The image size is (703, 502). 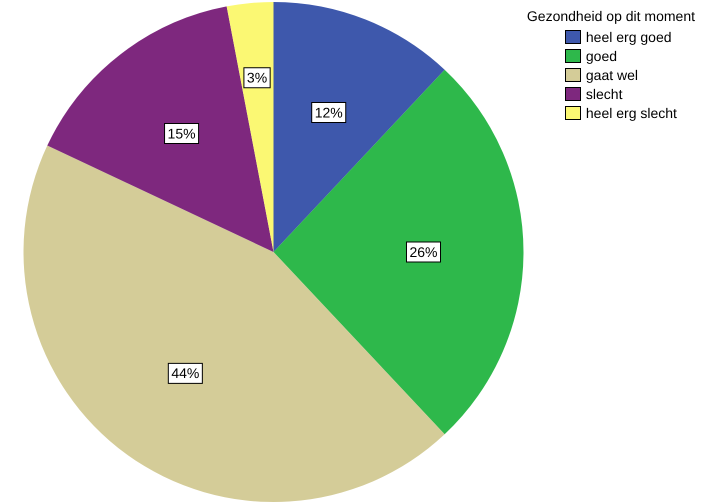 I want to click on legend-label: gaat wel, so click(x=612, y=74).